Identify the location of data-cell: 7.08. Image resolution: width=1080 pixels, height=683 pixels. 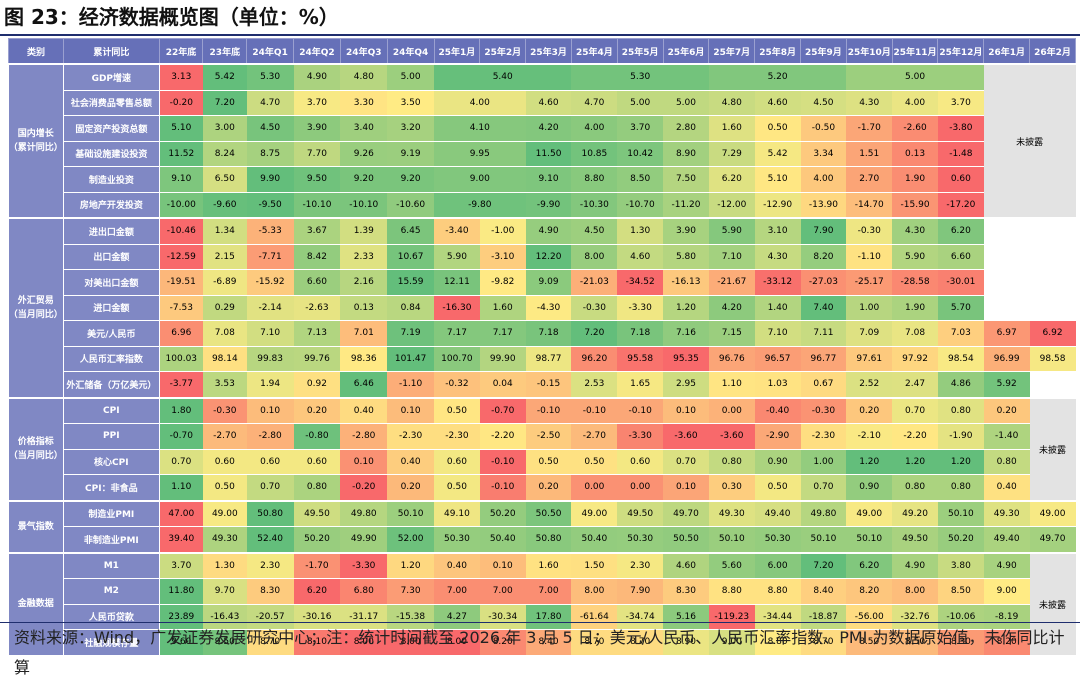
(224, 333).